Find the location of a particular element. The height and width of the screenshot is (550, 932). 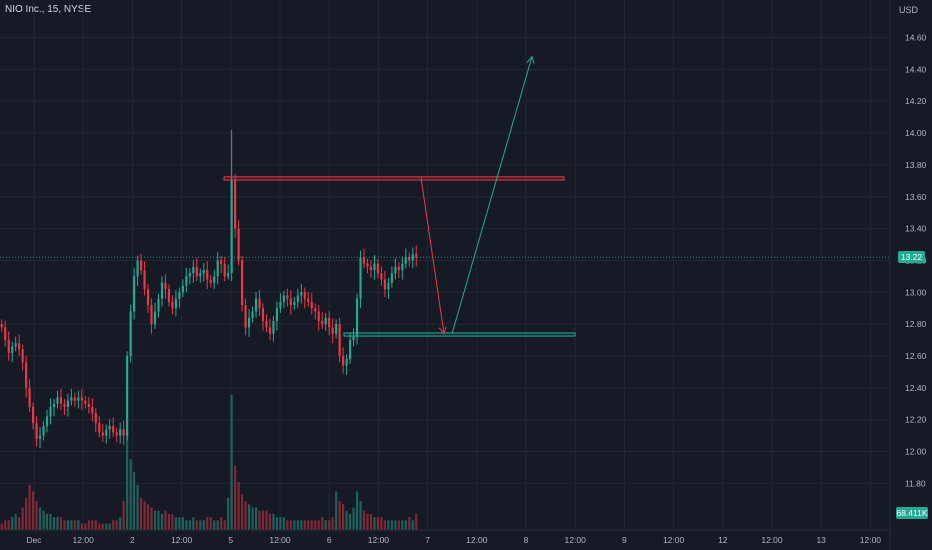

time-tick-label: Dec is located at coordinates (34, 540).